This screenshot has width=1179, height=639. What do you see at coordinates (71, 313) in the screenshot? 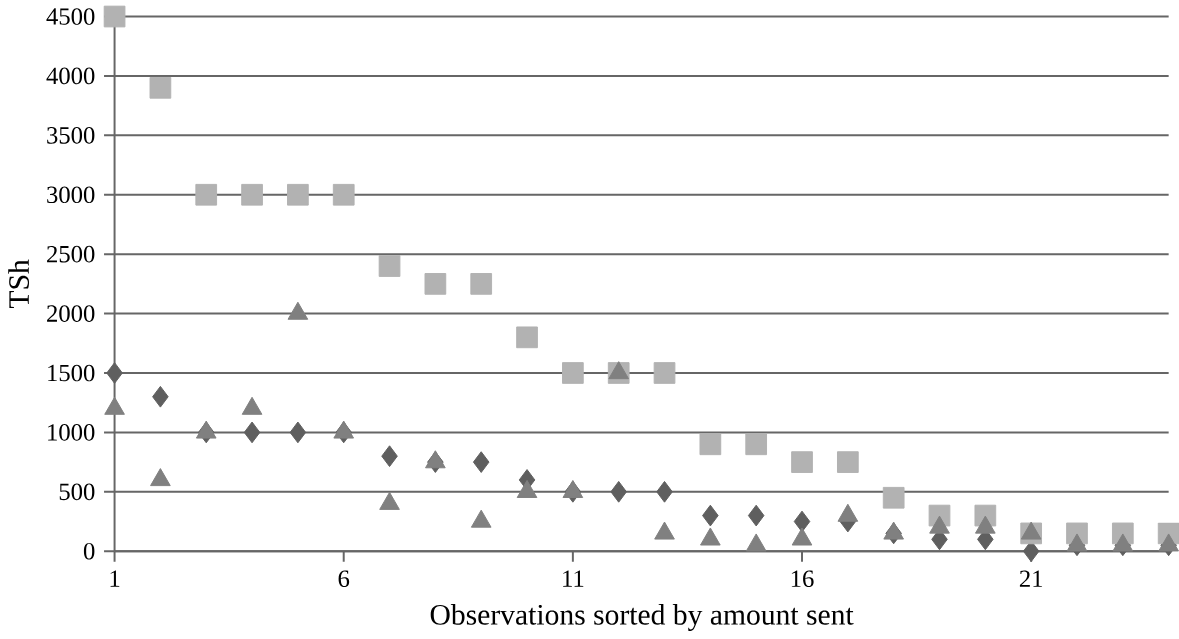
I see `y-tick-label: 2000` at bounding box center [71, 313].